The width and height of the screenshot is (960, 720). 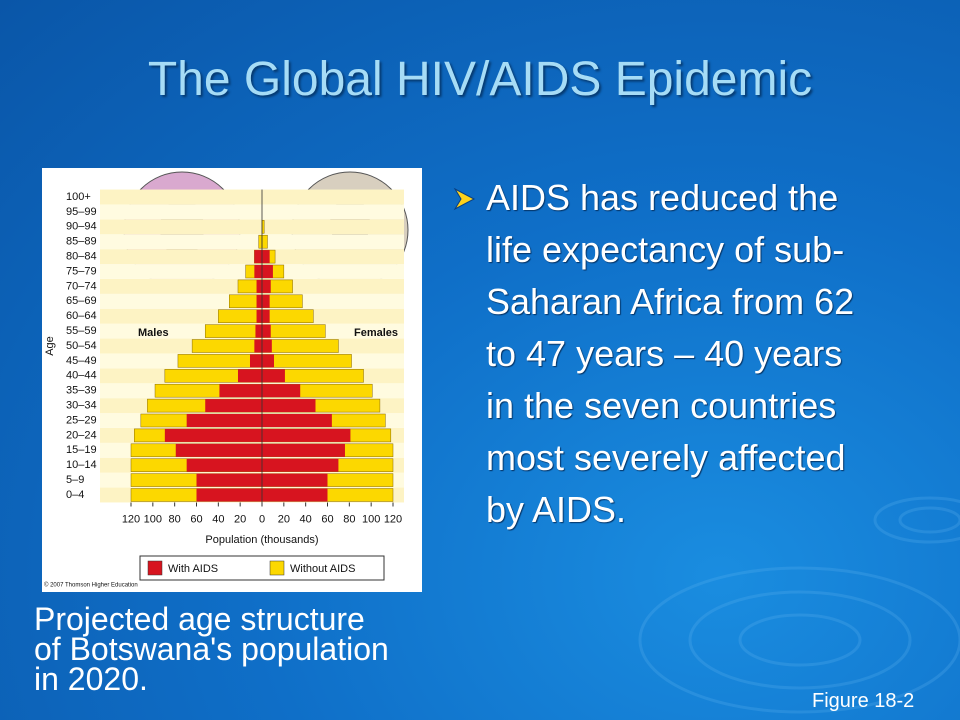 What do you see at coordinates (91, 585) in the screenshot?
I see `credit: © 2007 Thomson Higher Education` at bounding box center [91, 585].